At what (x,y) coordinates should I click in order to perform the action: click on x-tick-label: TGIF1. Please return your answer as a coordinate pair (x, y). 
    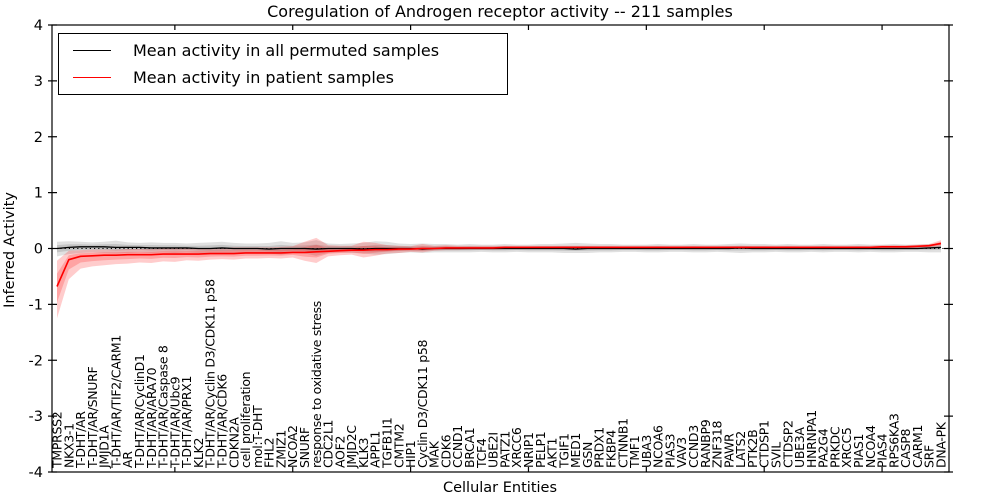
    Looking at the image, I should click on (563, 451).